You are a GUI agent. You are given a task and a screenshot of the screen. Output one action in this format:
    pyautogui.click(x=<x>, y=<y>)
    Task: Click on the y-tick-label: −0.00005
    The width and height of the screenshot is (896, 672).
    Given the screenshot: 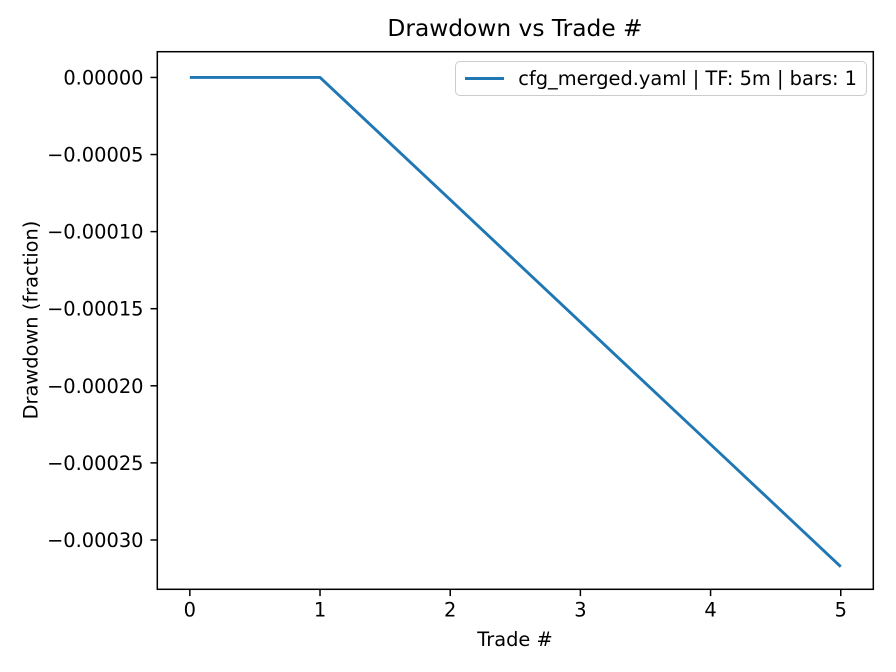 What is the action you would take?
    pyautogui.click(x=95, y=155)
    